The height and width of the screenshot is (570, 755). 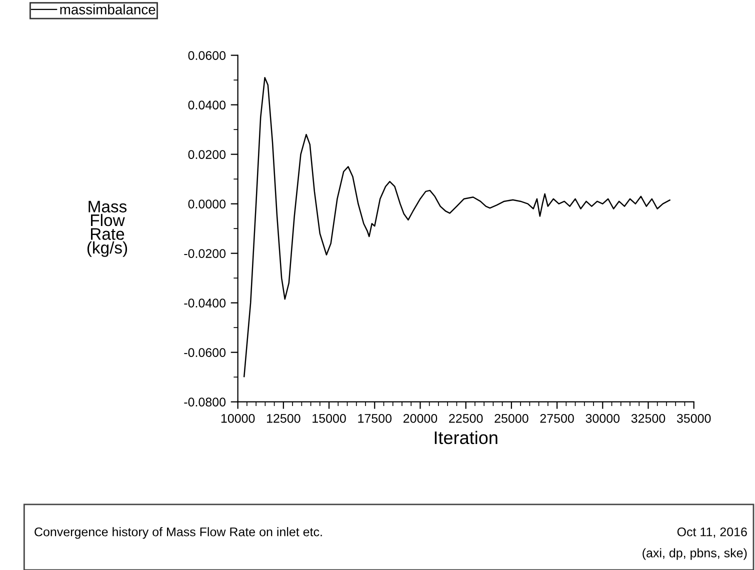 I want to click on x-tick-label: 25000, so click(x=511, y=418).